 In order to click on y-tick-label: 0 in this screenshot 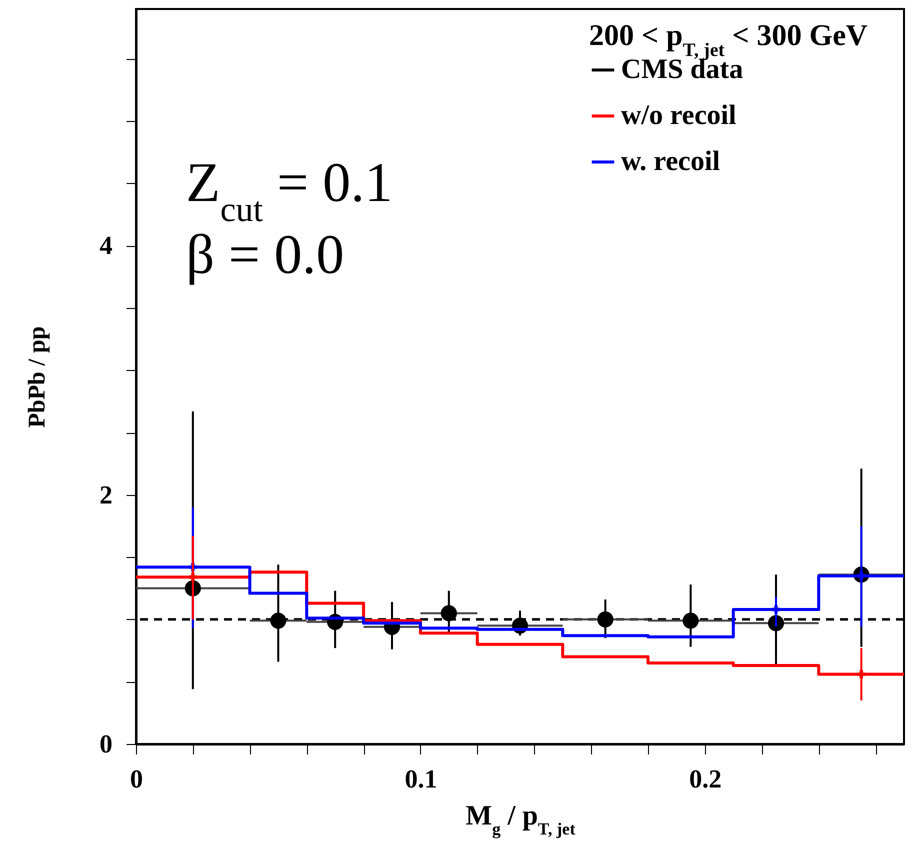, I will do `click(106, 744)`.